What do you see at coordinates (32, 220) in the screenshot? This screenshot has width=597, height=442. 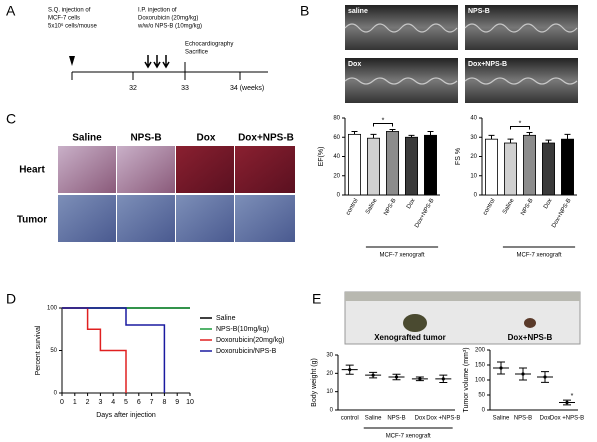 I see `row-header: Tumor` at bounding box center [32, 220].